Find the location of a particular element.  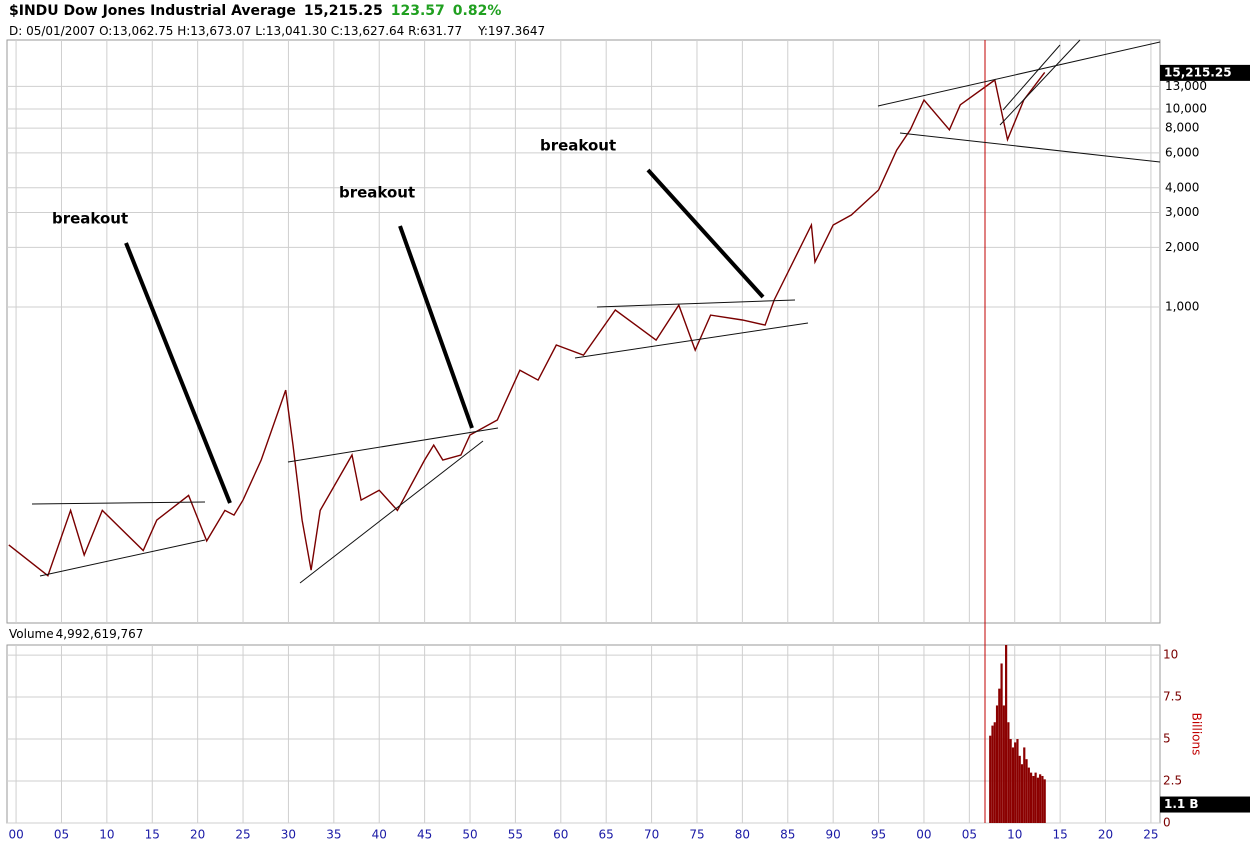

x-tick-label: 75 is located at coordinates (696, 835).